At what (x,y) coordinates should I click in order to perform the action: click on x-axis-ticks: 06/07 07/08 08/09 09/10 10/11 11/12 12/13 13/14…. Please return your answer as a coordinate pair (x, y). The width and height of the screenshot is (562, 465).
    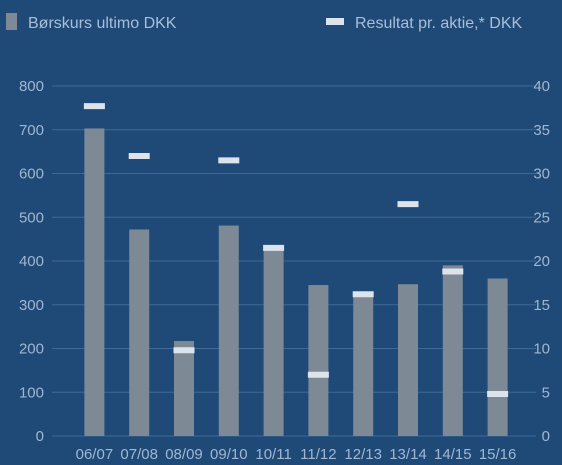
    Looking at the image, I should click on (296, 454).